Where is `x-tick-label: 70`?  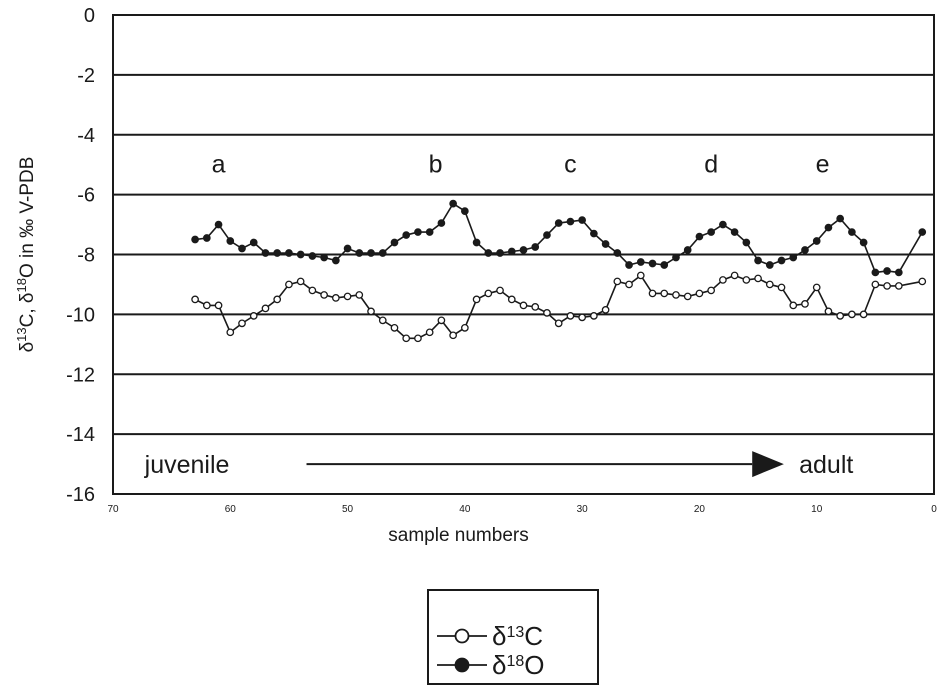
x-tick-label: 70 is located at coordinates (113, 509).